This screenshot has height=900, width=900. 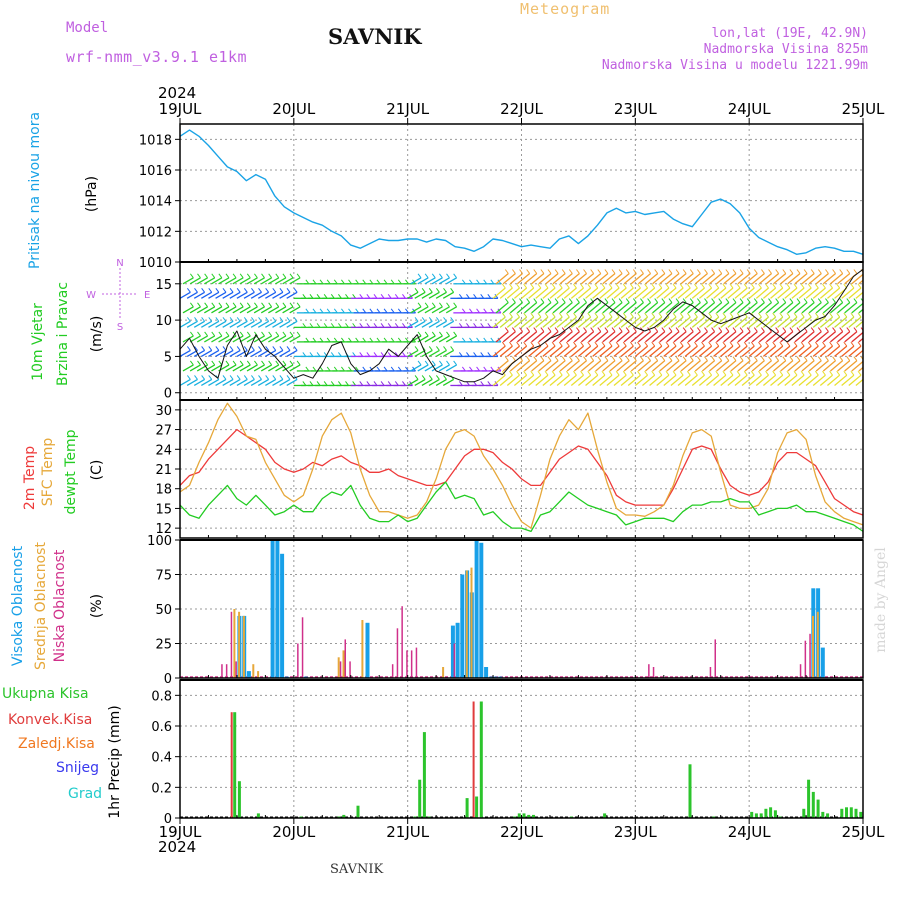 I want to click on x-tick-label-bottom: 21JUL, so click(x=407, y=832).